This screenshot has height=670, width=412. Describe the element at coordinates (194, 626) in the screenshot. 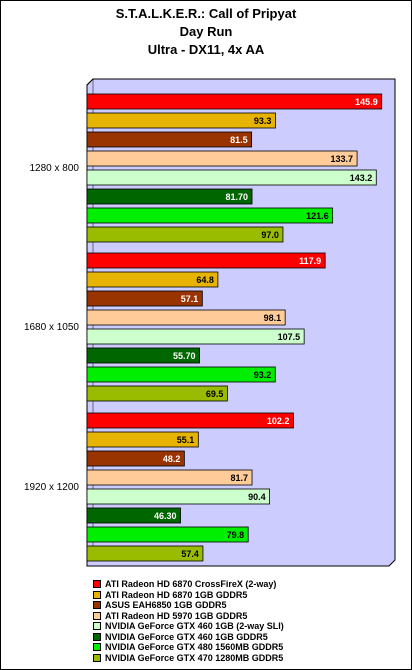

I see `legend-label: NVIDIA GeForce GTX 460 1GB (2-way SLI)` at that location.